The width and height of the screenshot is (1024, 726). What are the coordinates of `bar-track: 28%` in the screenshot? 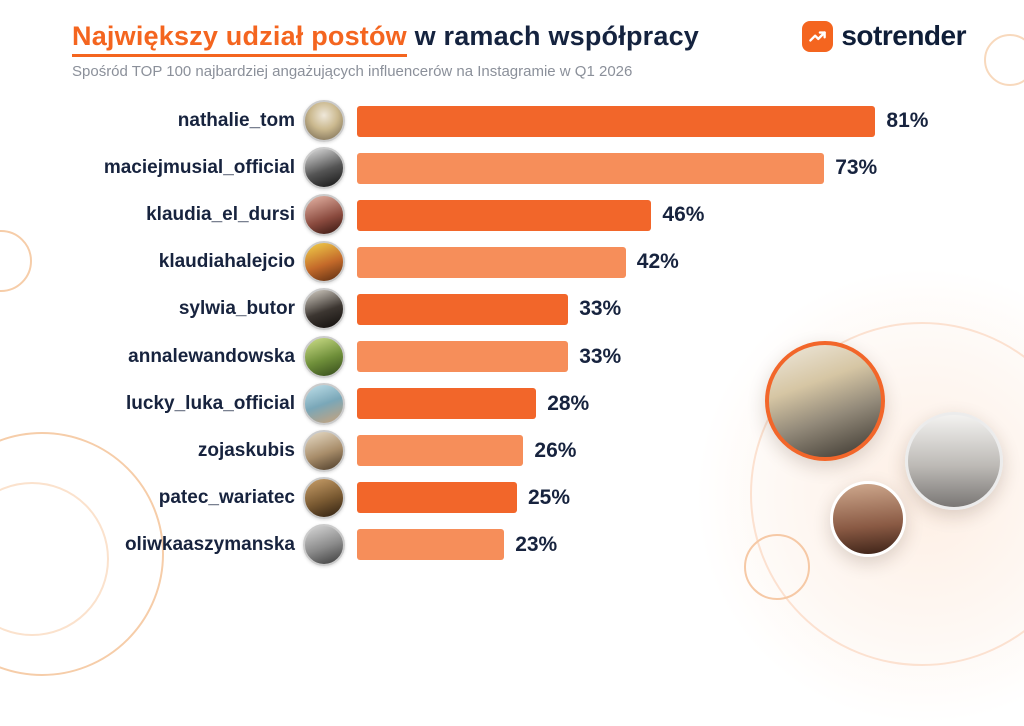 It's located at (677, 404).